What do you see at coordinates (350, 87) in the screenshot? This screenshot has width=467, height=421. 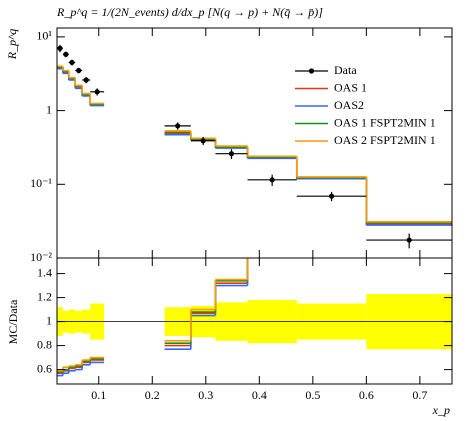 I see `legend-label: OAS 1` at bounding box center [350, 87].